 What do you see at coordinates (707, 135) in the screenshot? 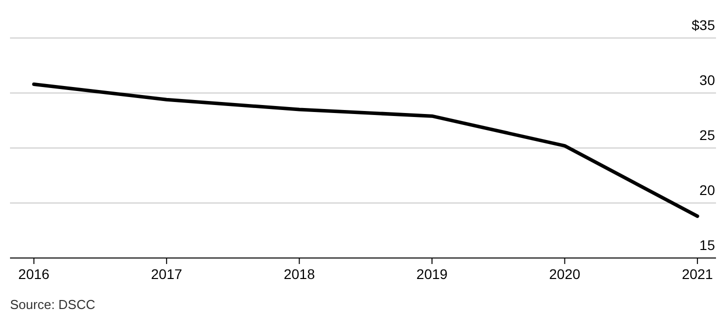
I see `y-tick-label: 25` at bounding box center [707, 135].